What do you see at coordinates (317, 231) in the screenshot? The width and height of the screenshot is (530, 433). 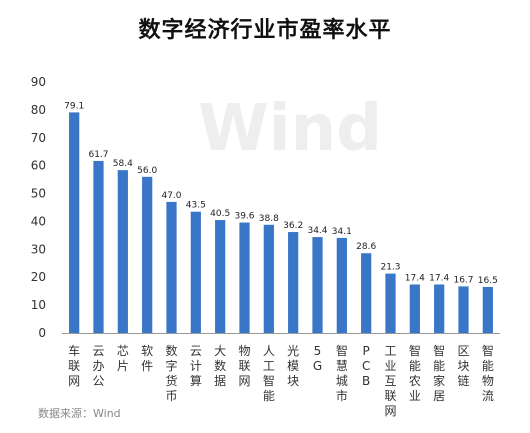 I see `data-label: 34.4` at bounding box center [317, 231].